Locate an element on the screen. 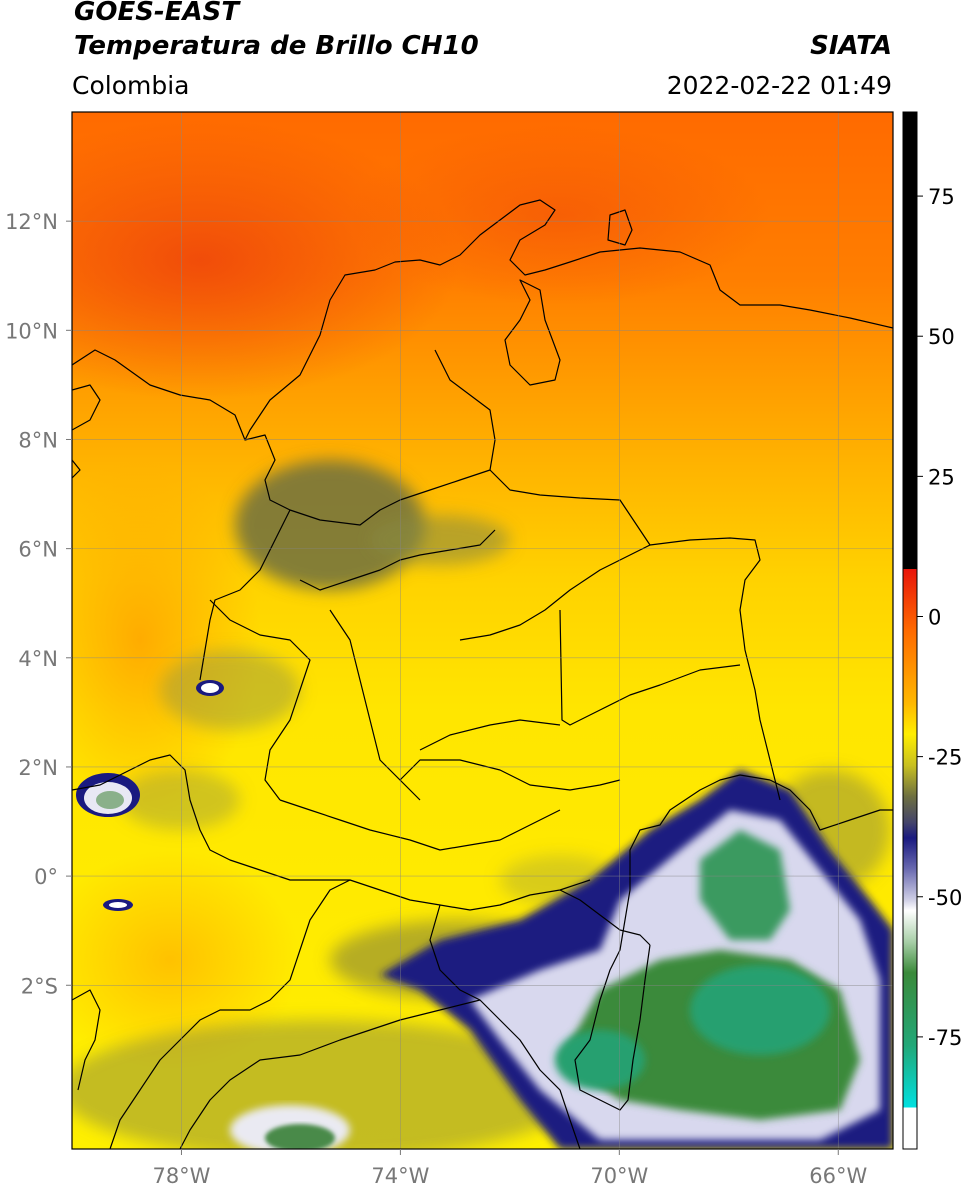  satellite-name: GOES-EAST is located at coordinates (157, 13).